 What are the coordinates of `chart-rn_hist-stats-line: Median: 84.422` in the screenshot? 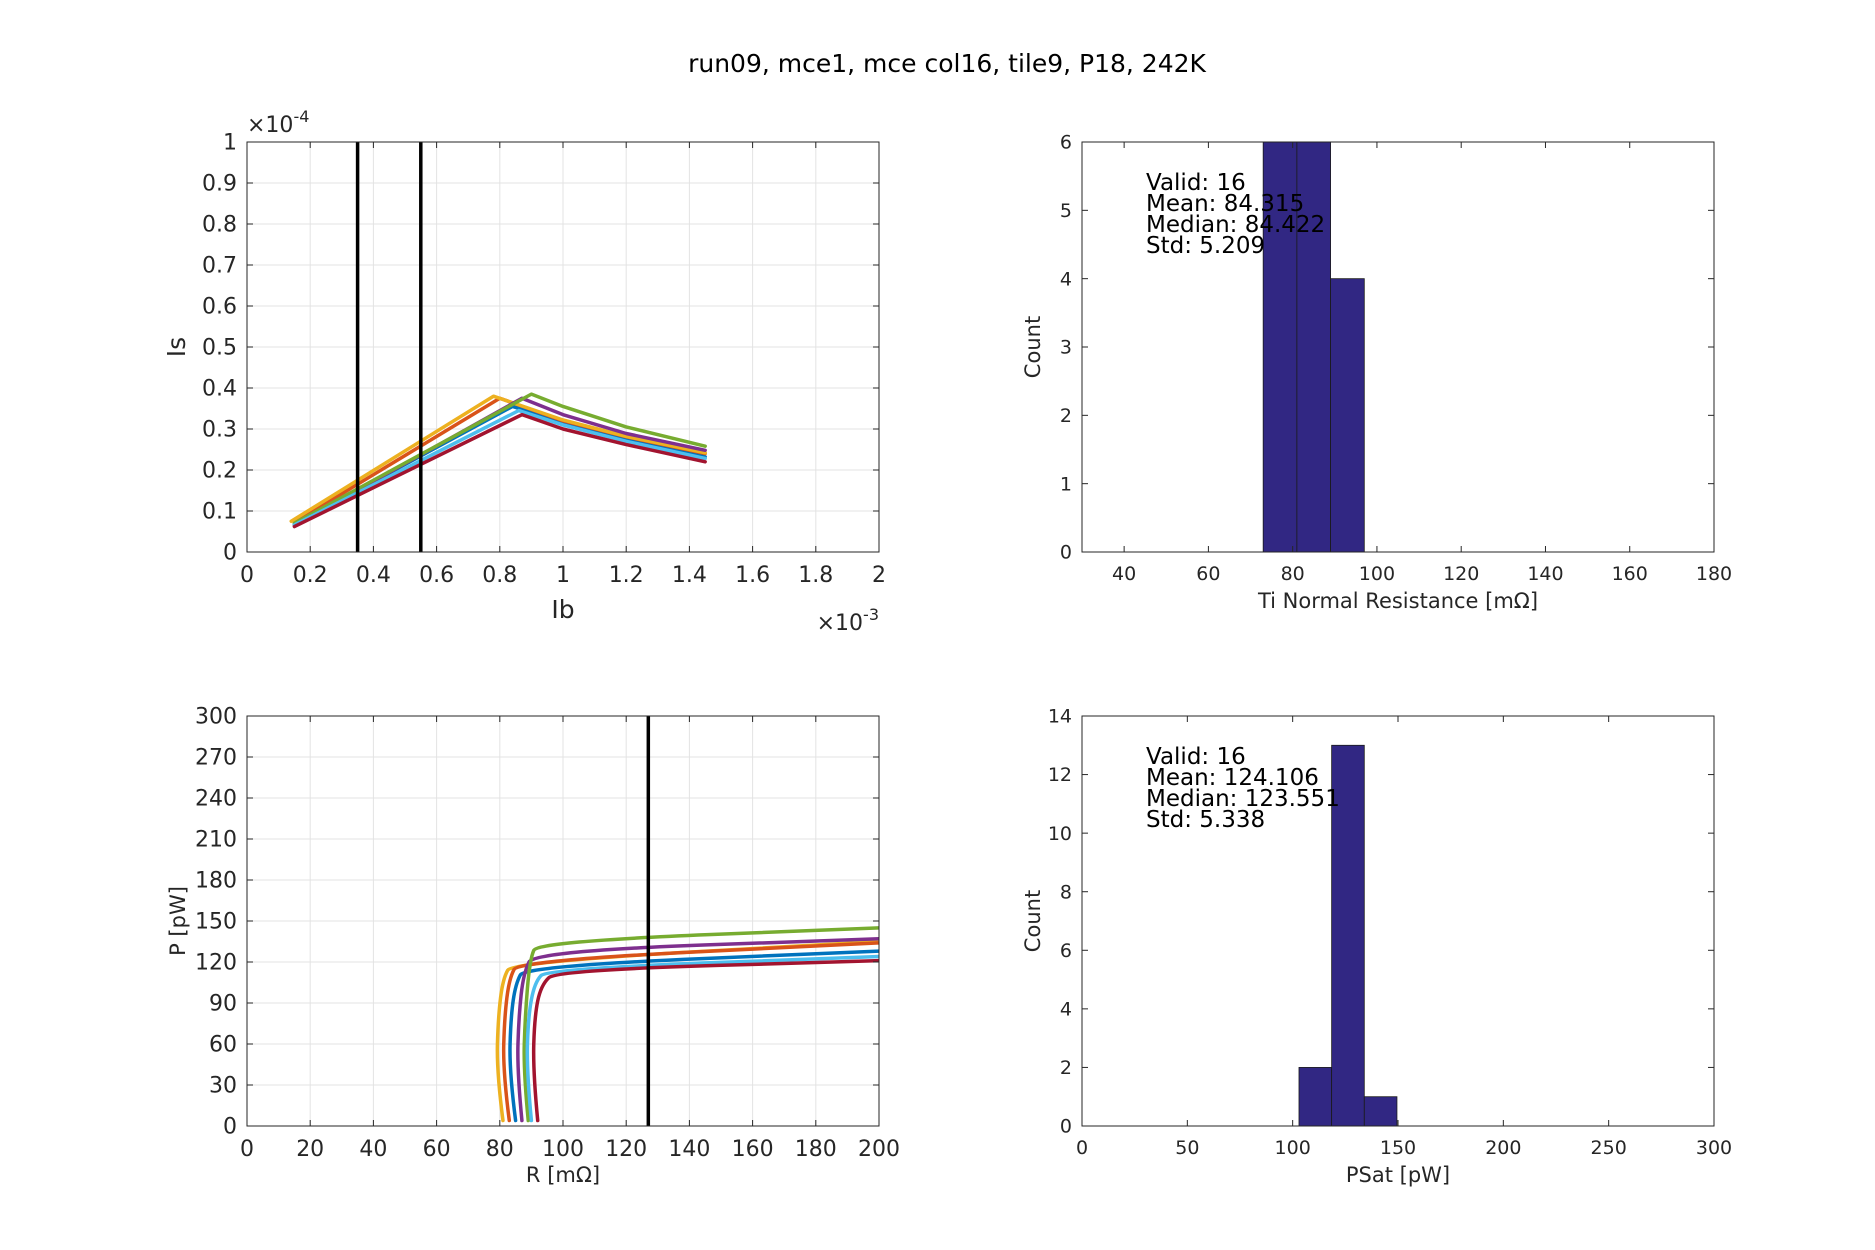 It's located at (1235, 225).